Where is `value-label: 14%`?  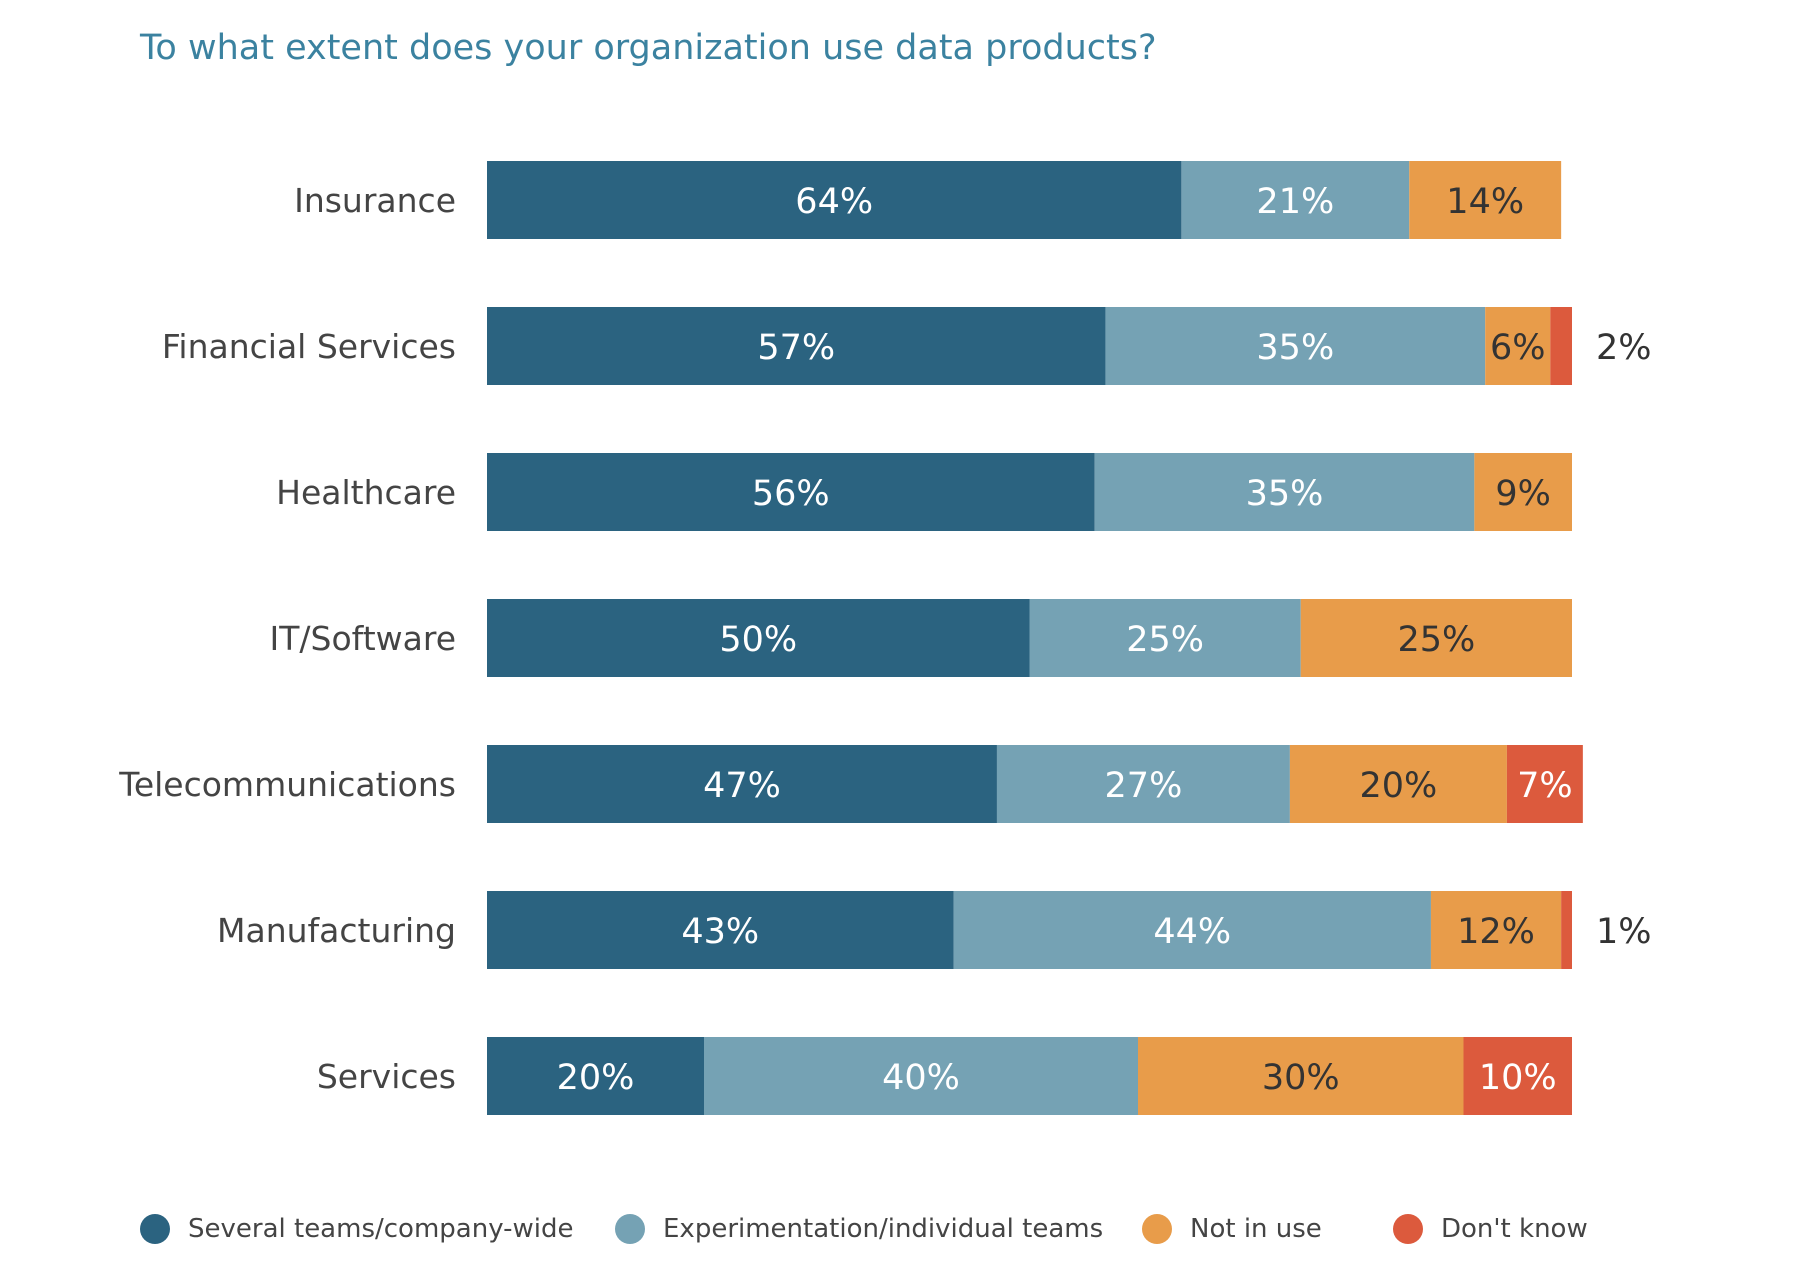 value-label: 14% is located at coordinates (1485, 202).